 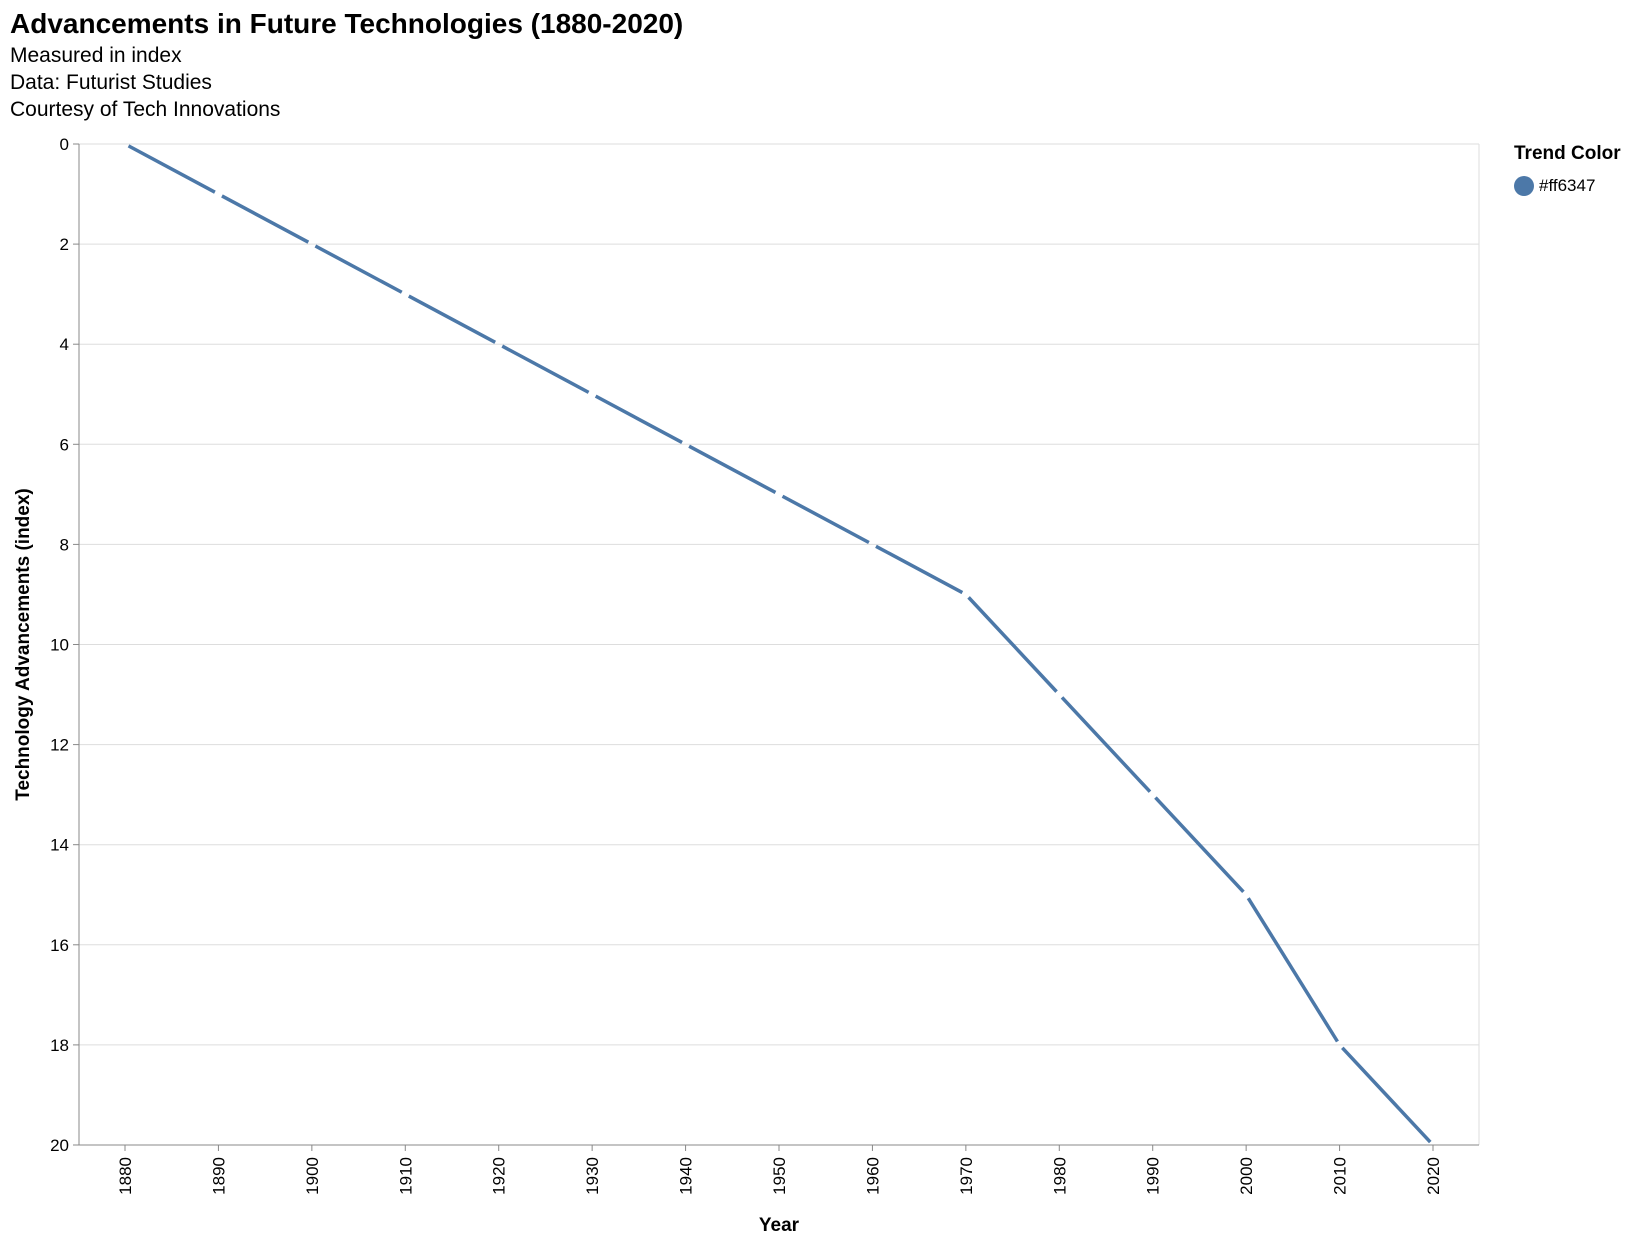 I want to click on y-tick-label: 8, so click(x=64, y=544).